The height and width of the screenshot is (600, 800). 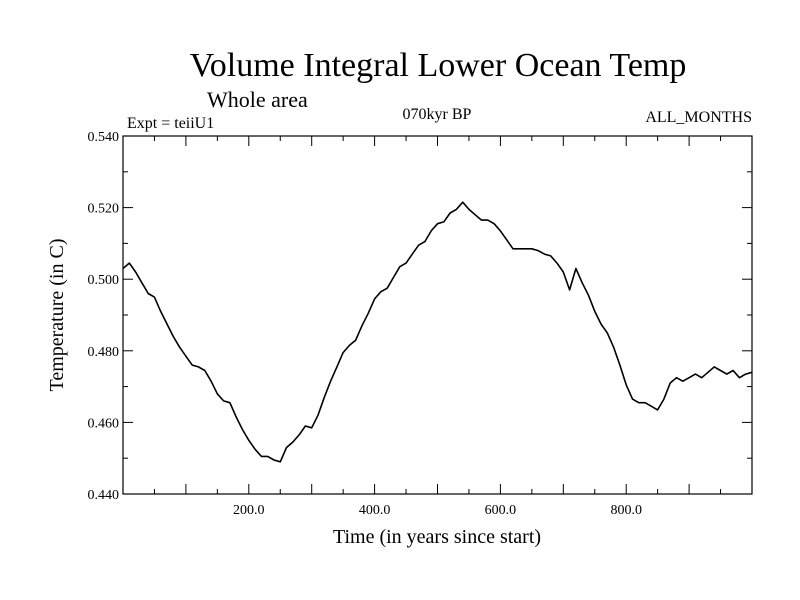 I want to click on x-axis-label: Time (in years since start), so click(x=437, y=537).